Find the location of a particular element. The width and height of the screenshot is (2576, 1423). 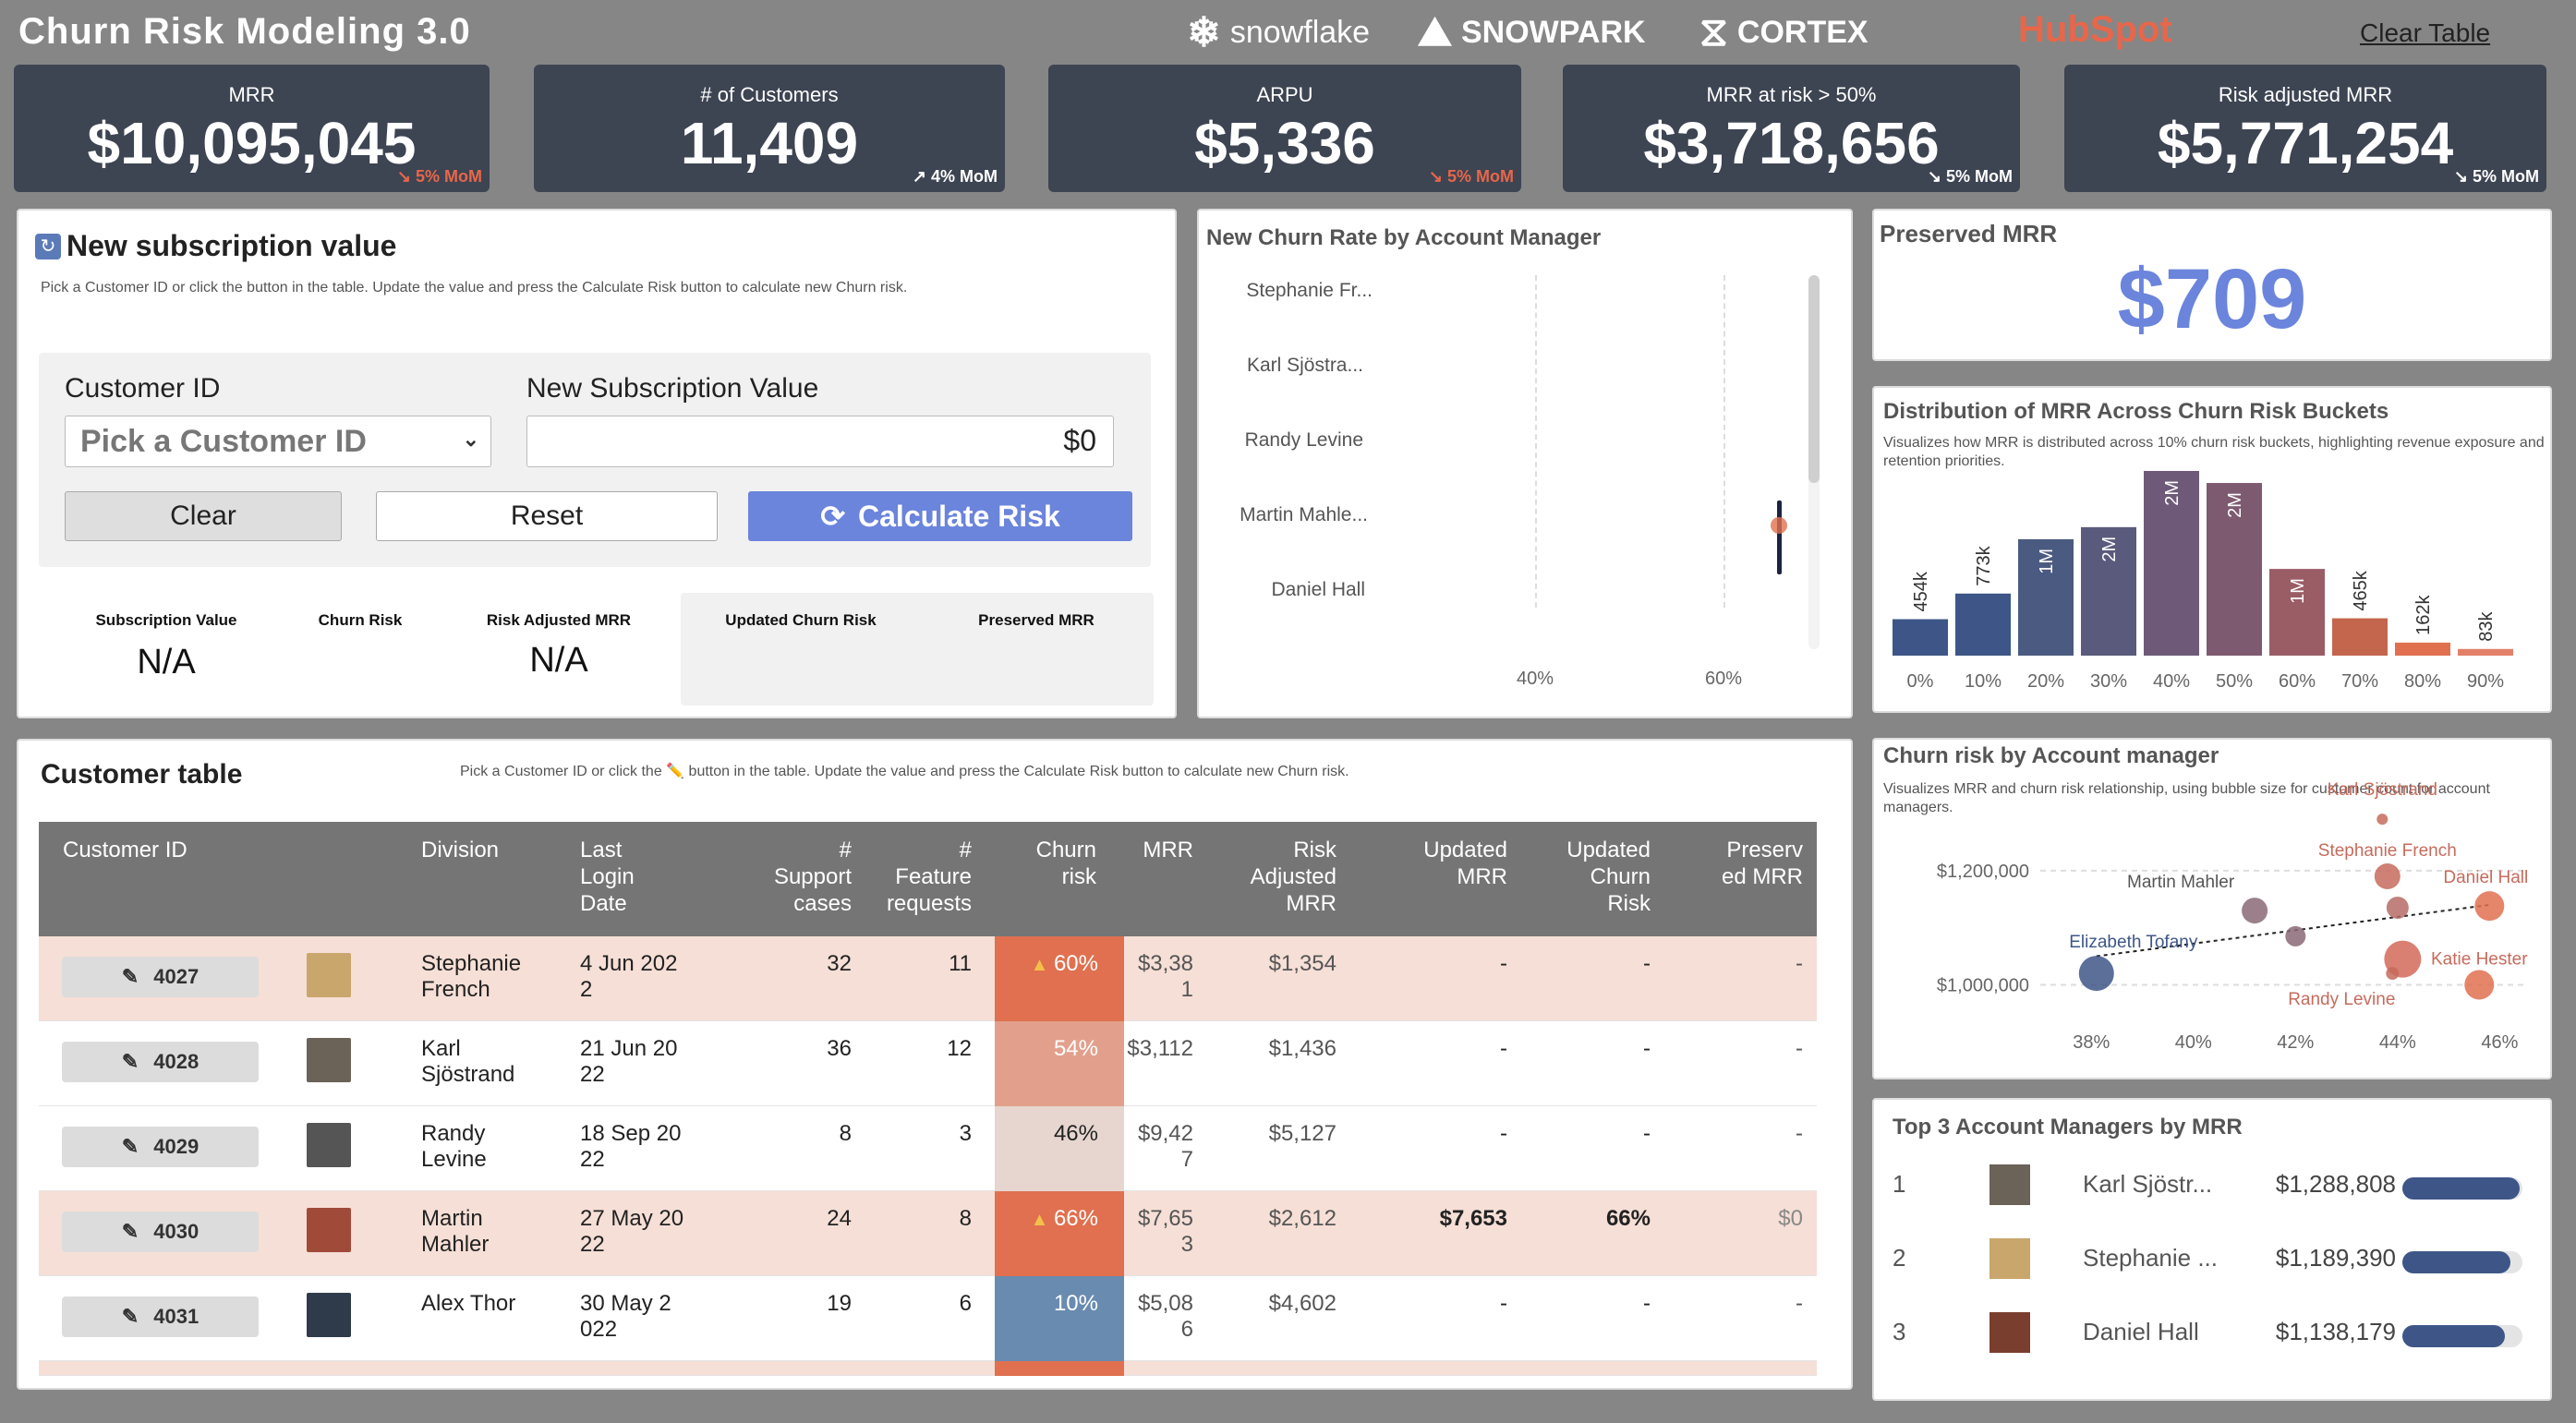

kpi-label: # of Customers is located at coordinates (769, 94).